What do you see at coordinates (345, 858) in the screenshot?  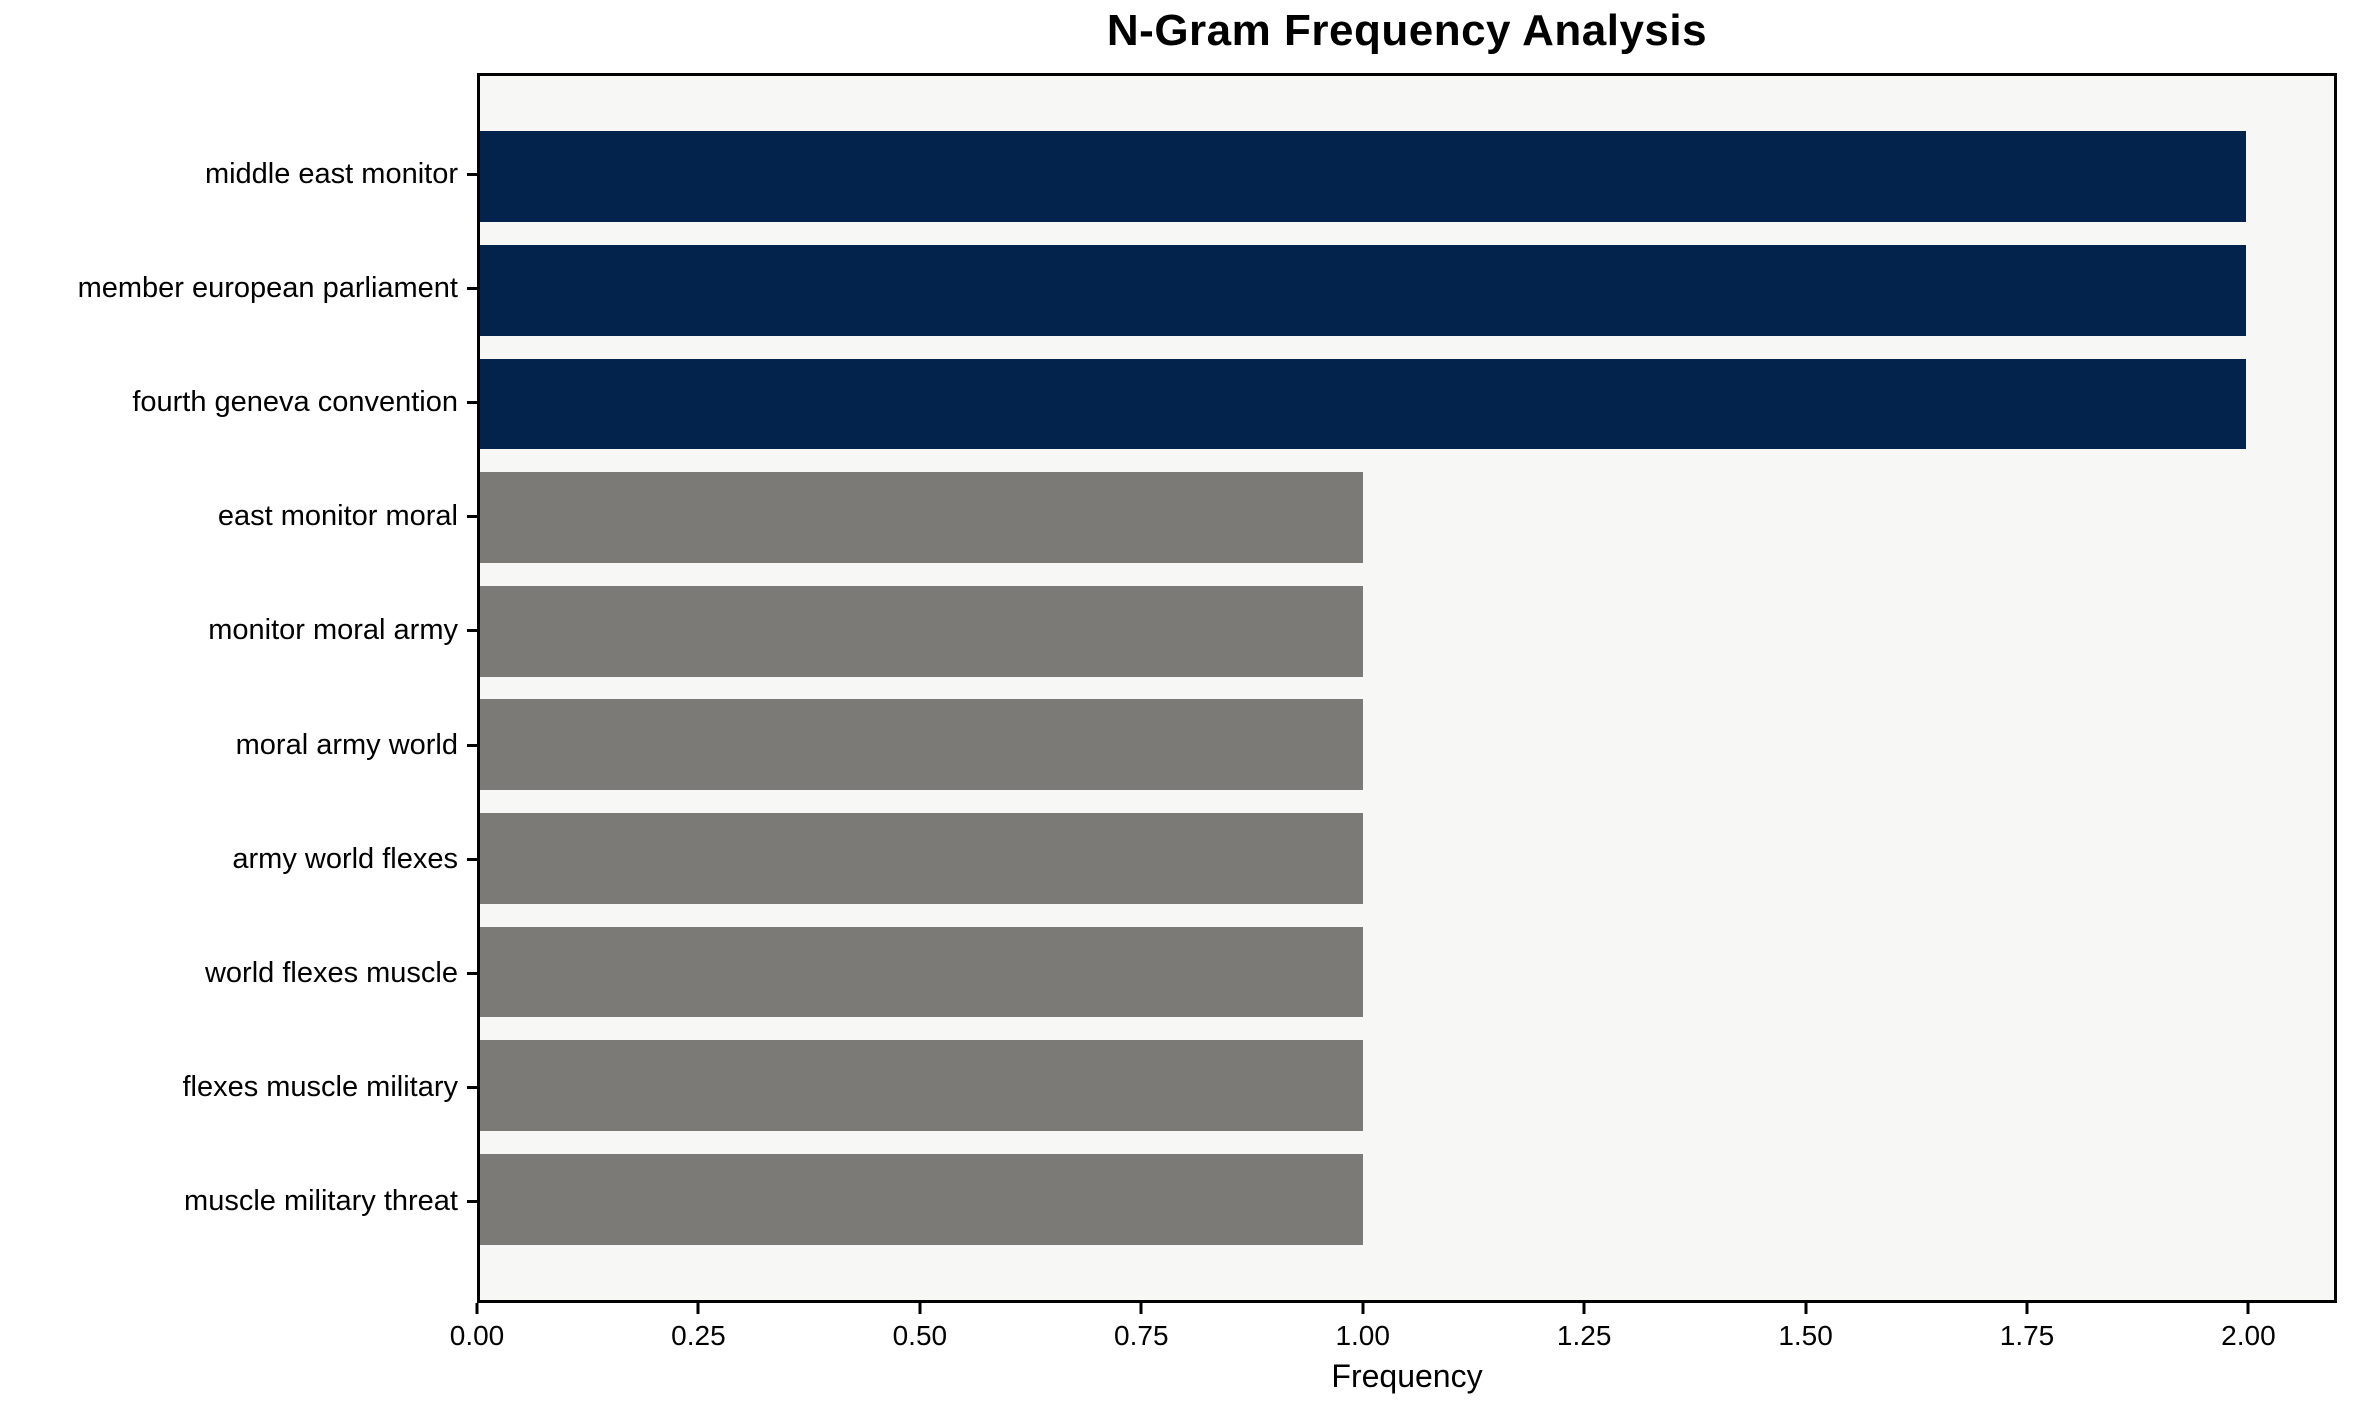 I see `y-tick-label: army world flexes` at bounding box center [345, 858].